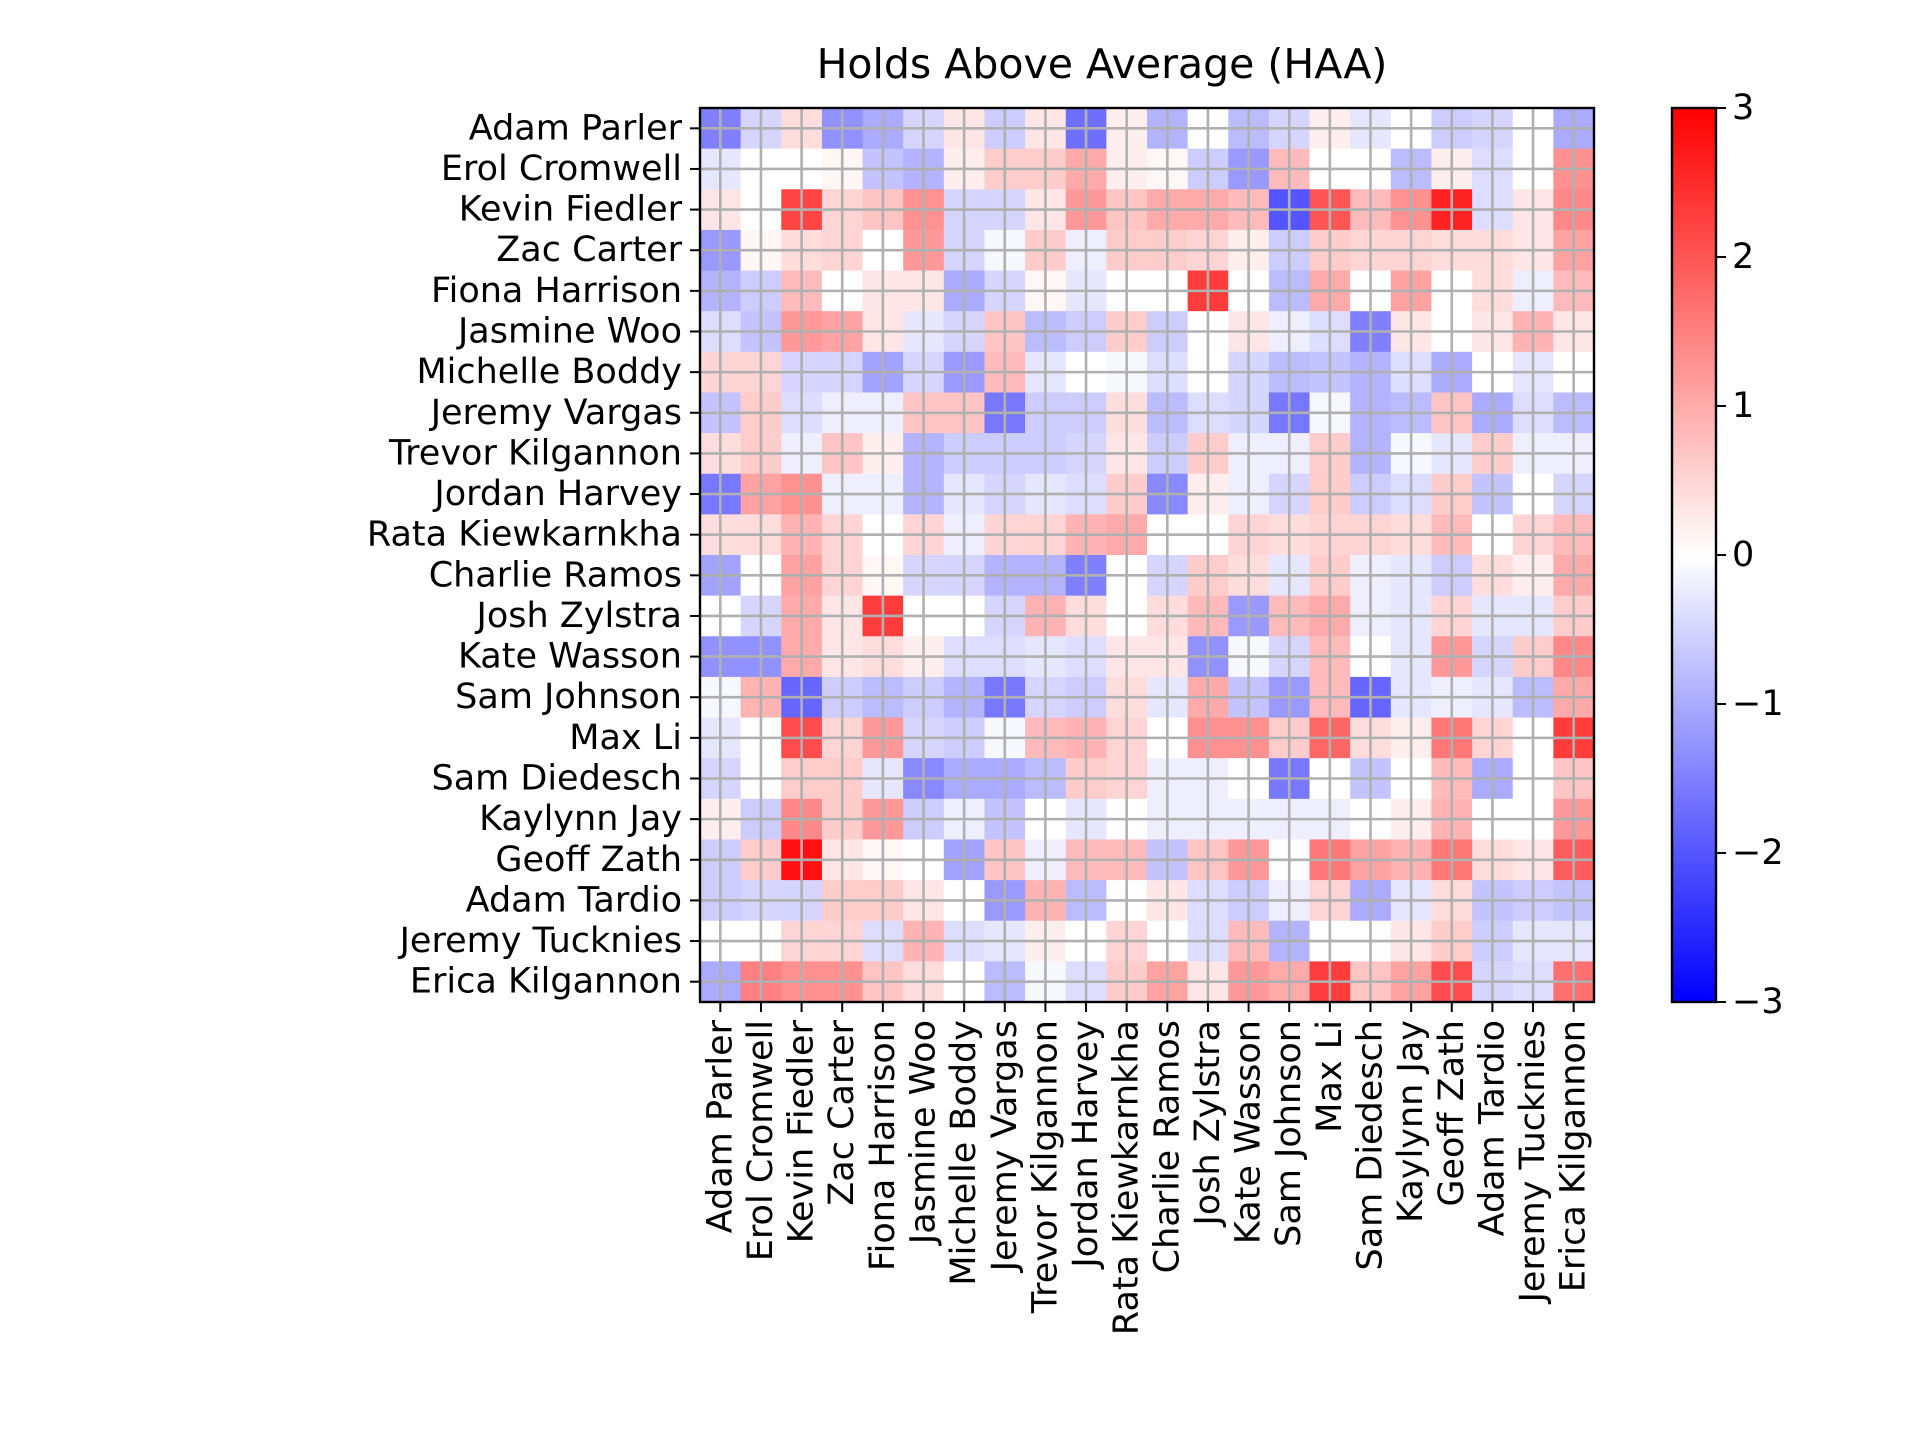 The height and width of the screenshot is (1440, 1920). I want to click on y-tick-label: Adam Parler, so click(576, 128).